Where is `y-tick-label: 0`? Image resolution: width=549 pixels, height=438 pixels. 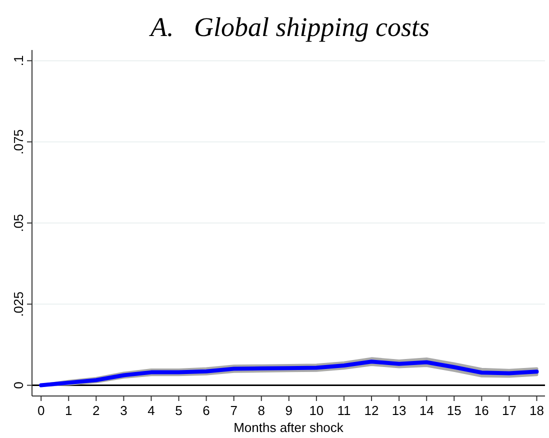 y-tick-label: 0 is located at coordinates (18, 385).